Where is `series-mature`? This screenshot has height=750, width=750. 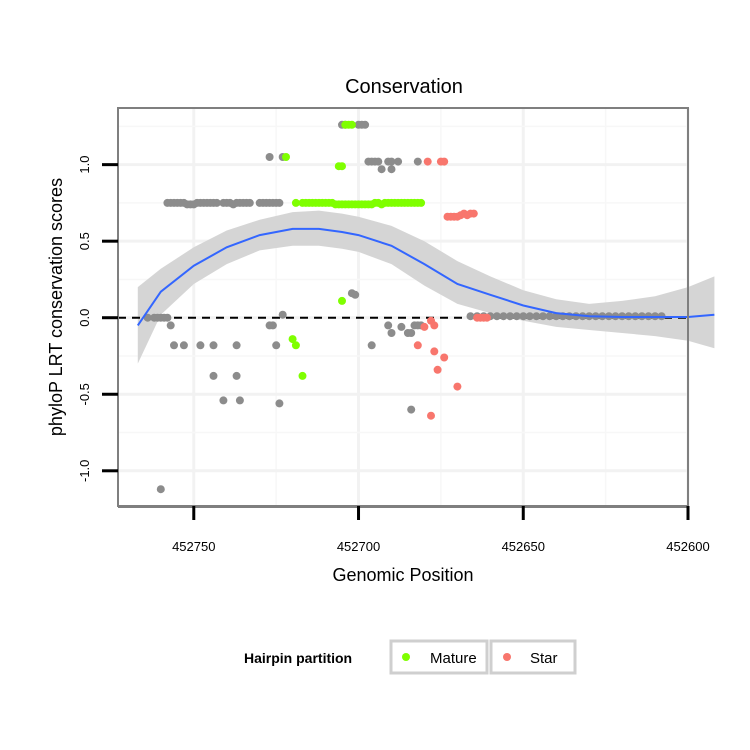 series-mature is located at coordinates (354, 250).